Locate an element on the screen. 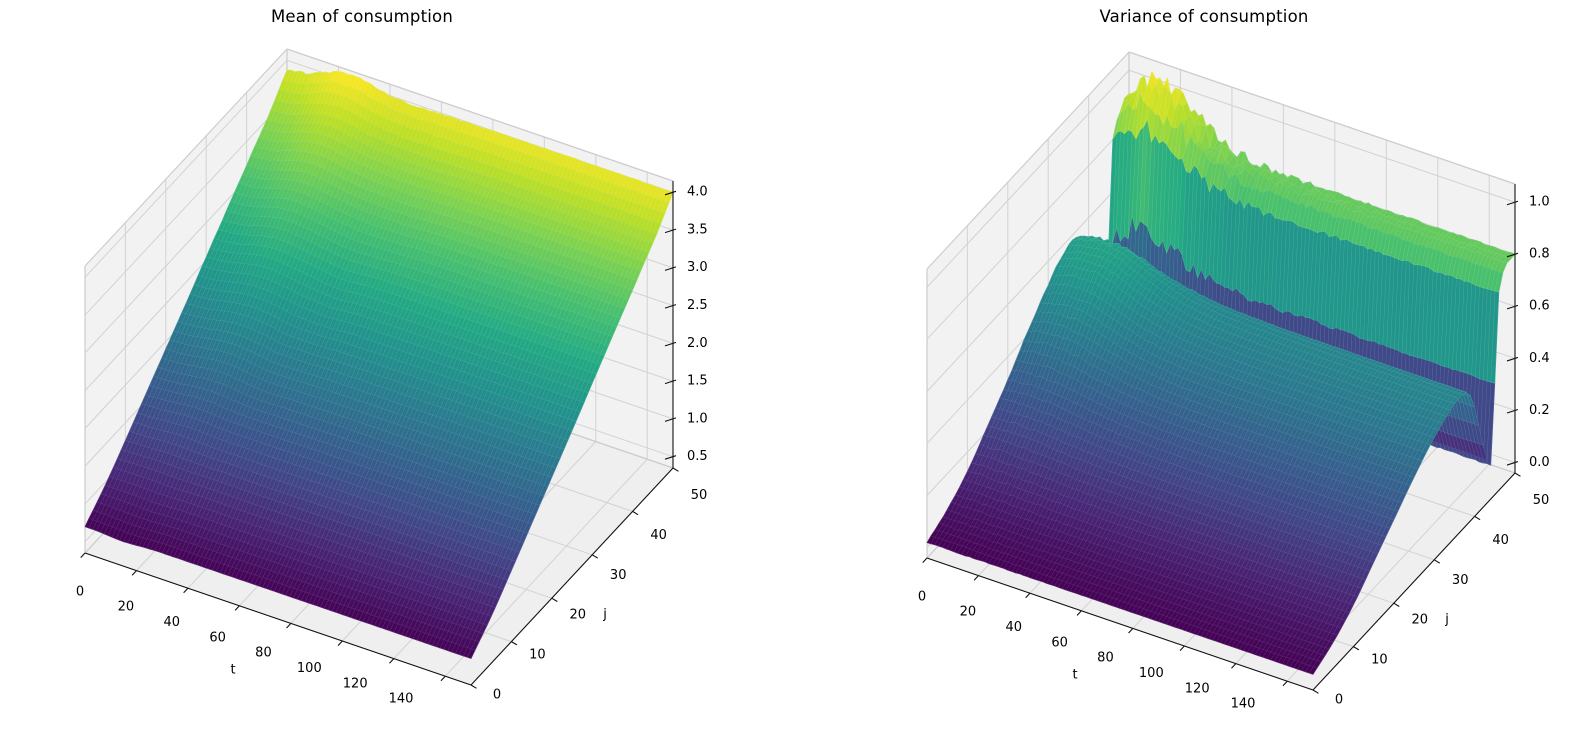 The image size is (1574, 744). plot-title-variance: Variance of consumption is located at coordinates (1204, 16).